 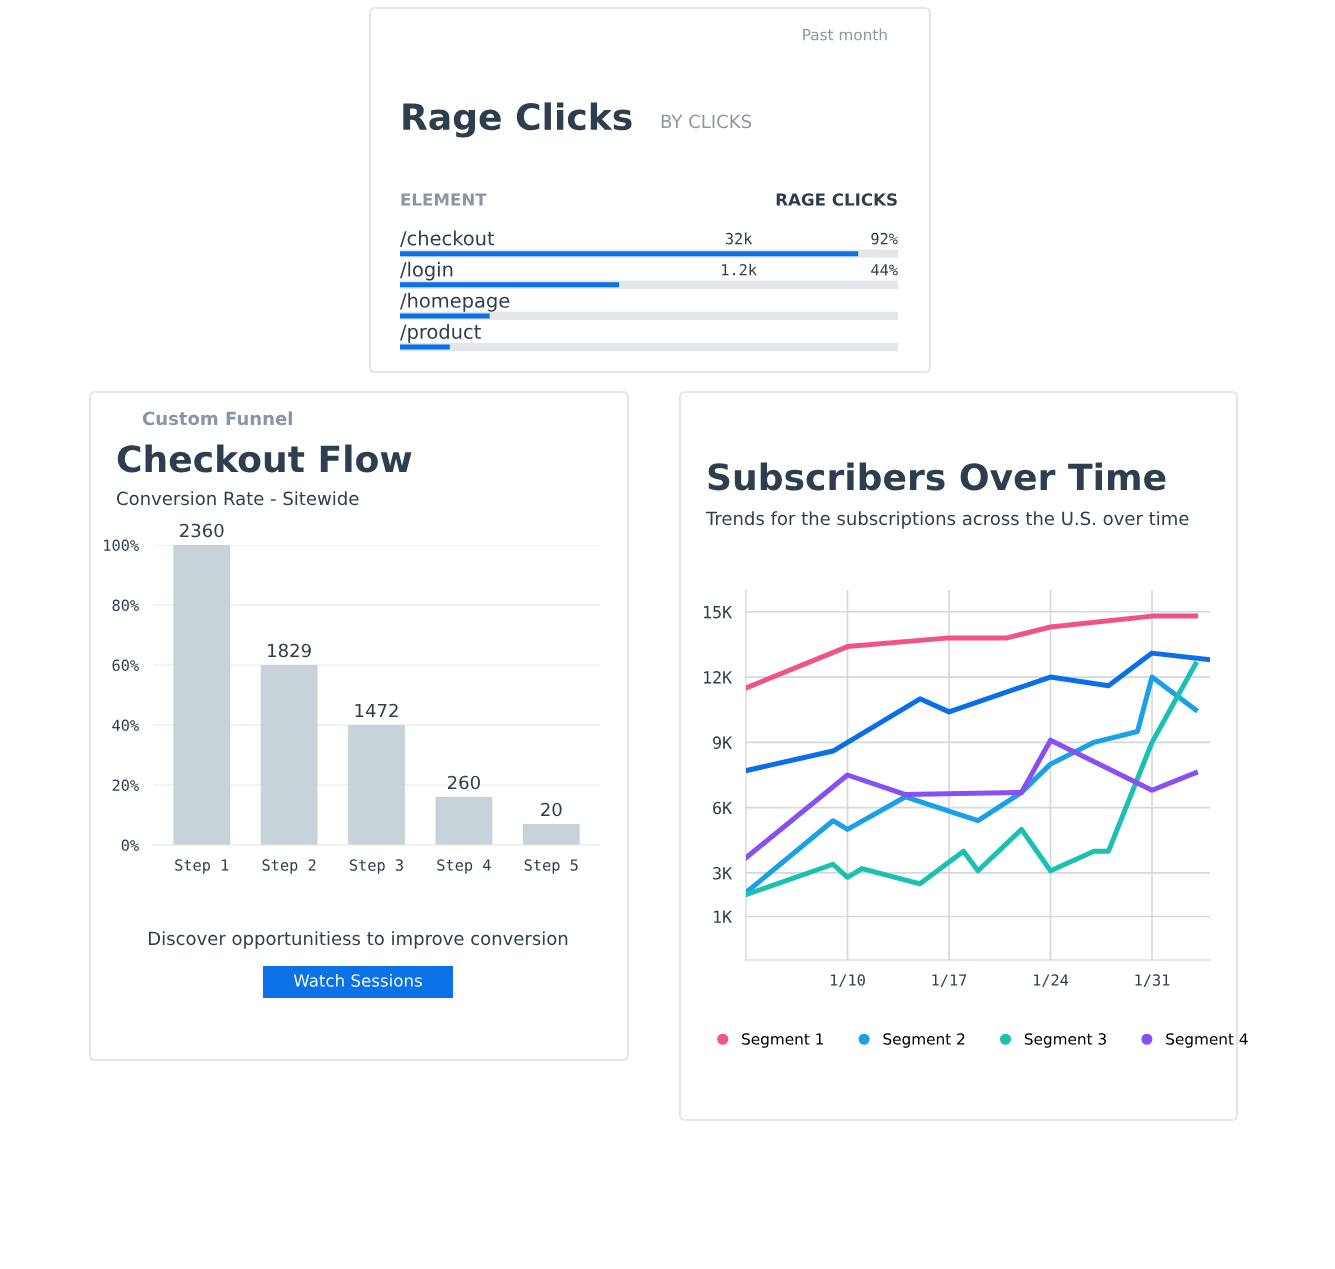 I want to click on y-tick-label: 15K, so click(x=718, y=612).